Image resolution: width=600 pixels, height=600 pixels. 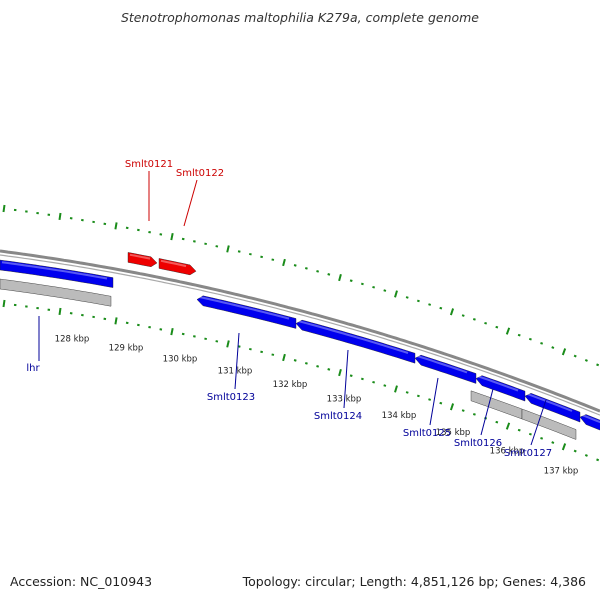 I want to click on label-smlt0123-leader, so click(x=237, y=361).